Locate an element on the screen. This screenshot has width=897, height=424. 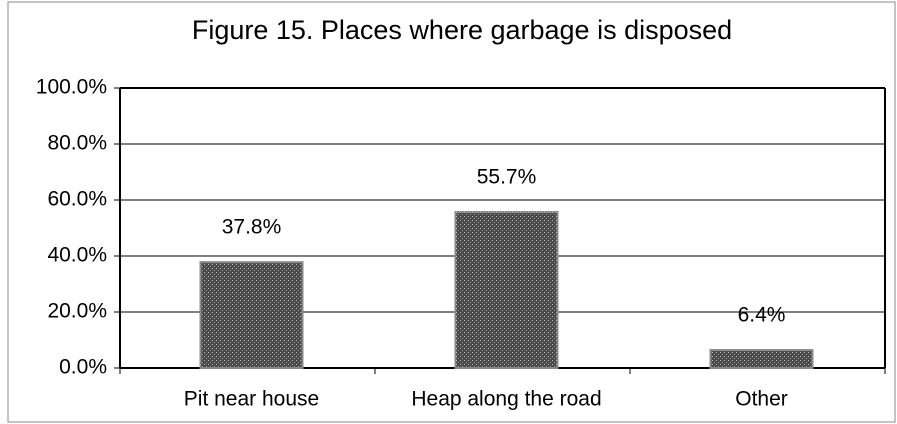
y-tick-label: 0.0% is located at coordinates (83, 367).